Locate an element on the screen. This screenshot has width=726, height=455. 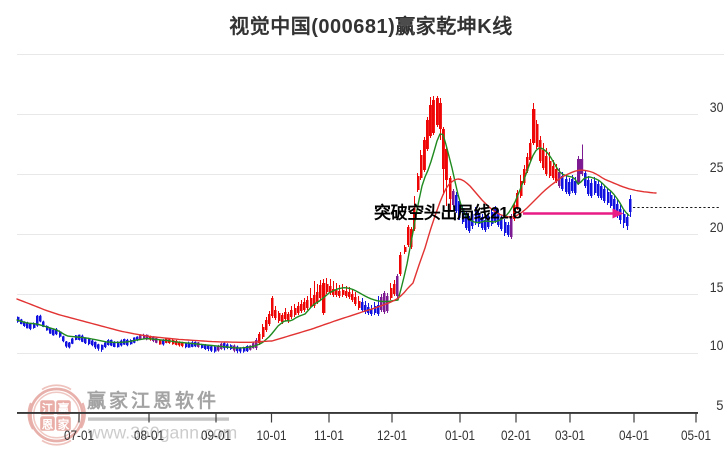
svg-text: 12-01 is located at coordinates (392, 435).